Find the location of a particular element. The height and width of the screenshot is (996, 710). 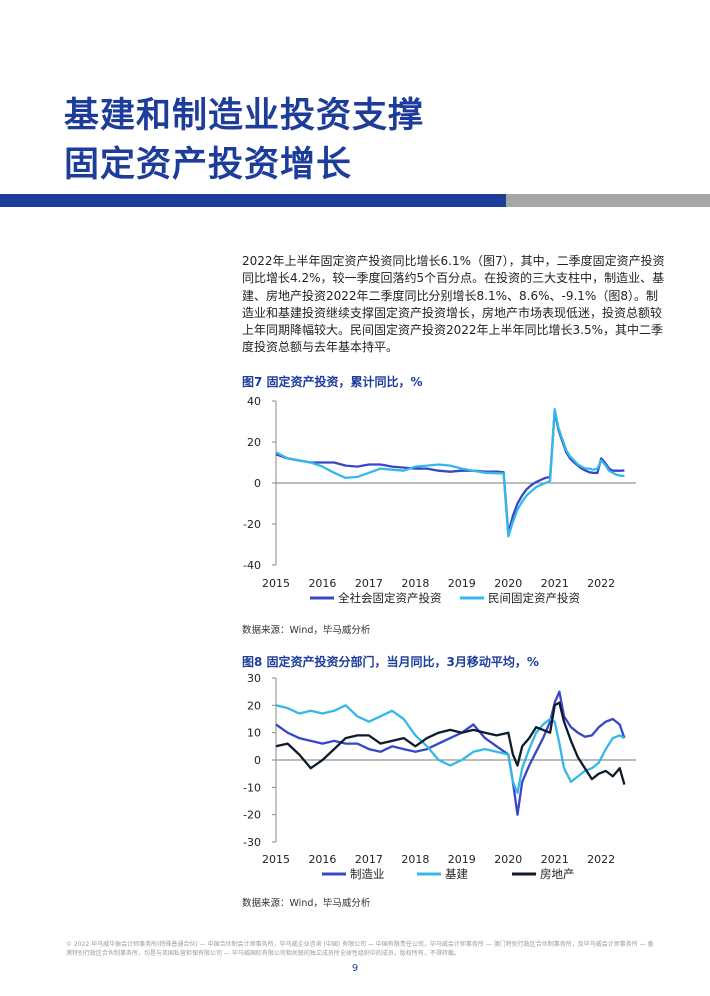

y-tick-label: -30 is located at coordinates (252, 842).